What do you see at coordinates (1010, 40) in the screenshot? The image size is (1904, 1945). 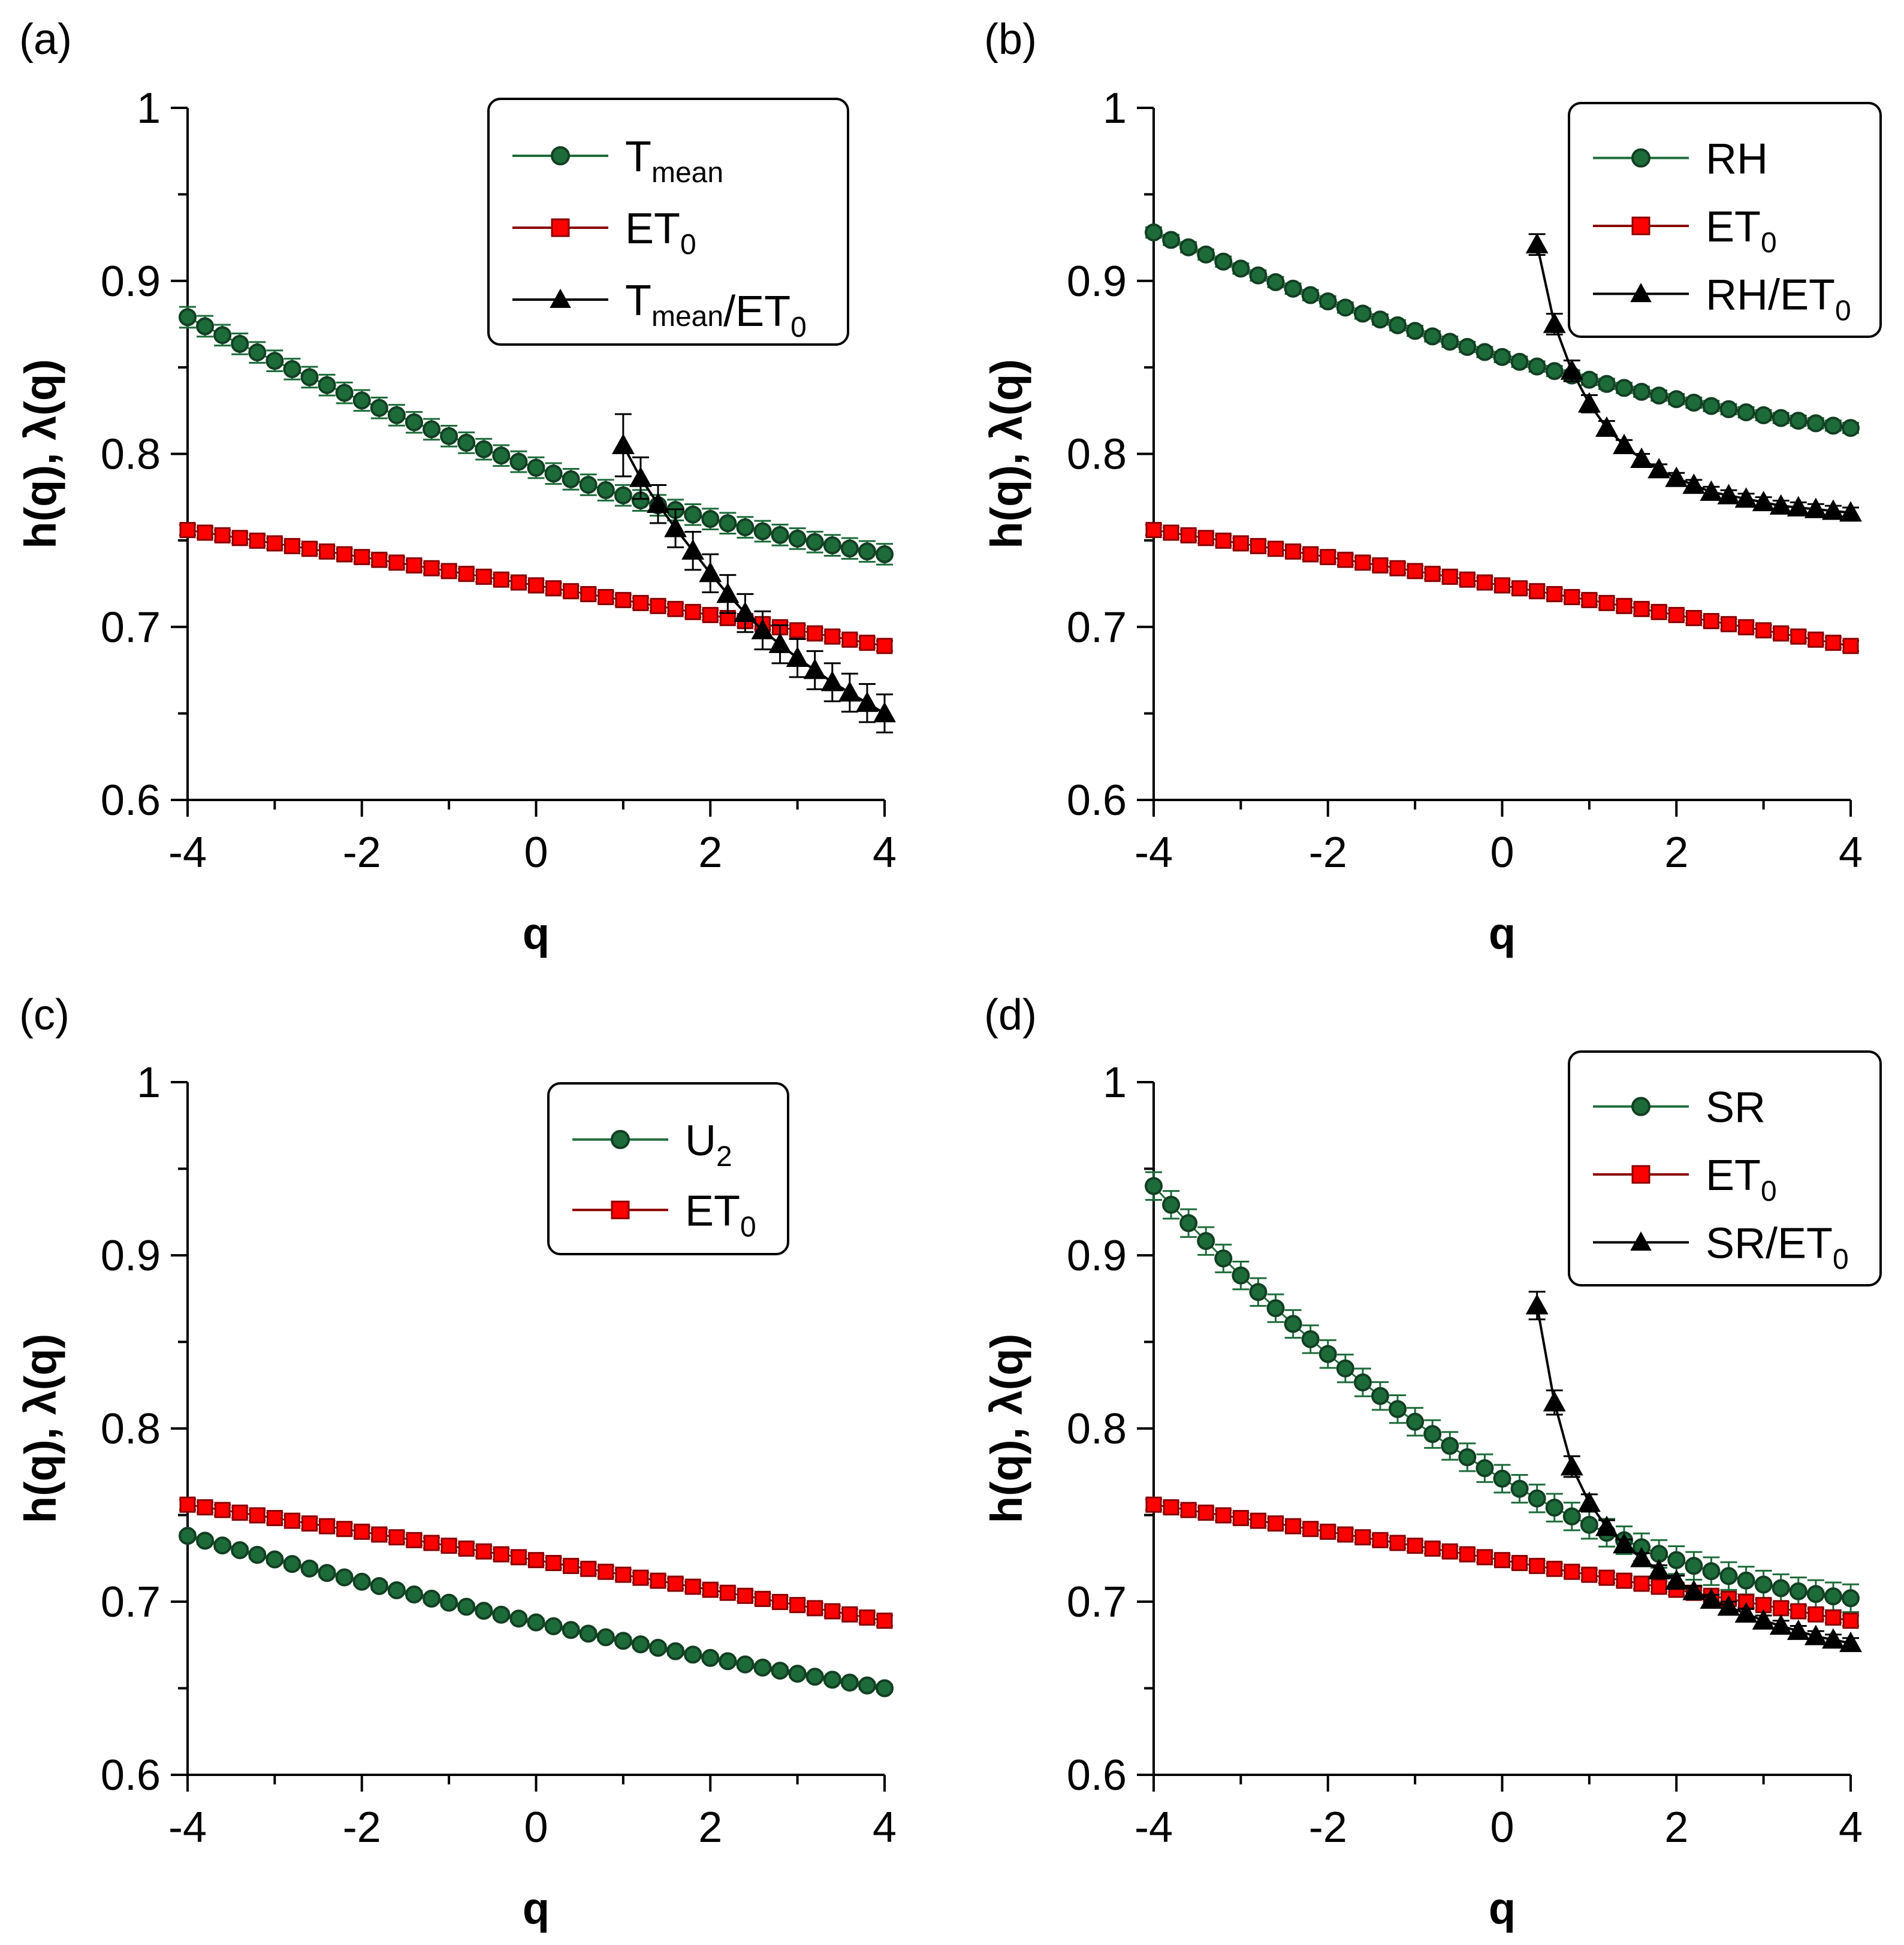 I see `panel-label: (b)` at bounding box center [1010, 40].